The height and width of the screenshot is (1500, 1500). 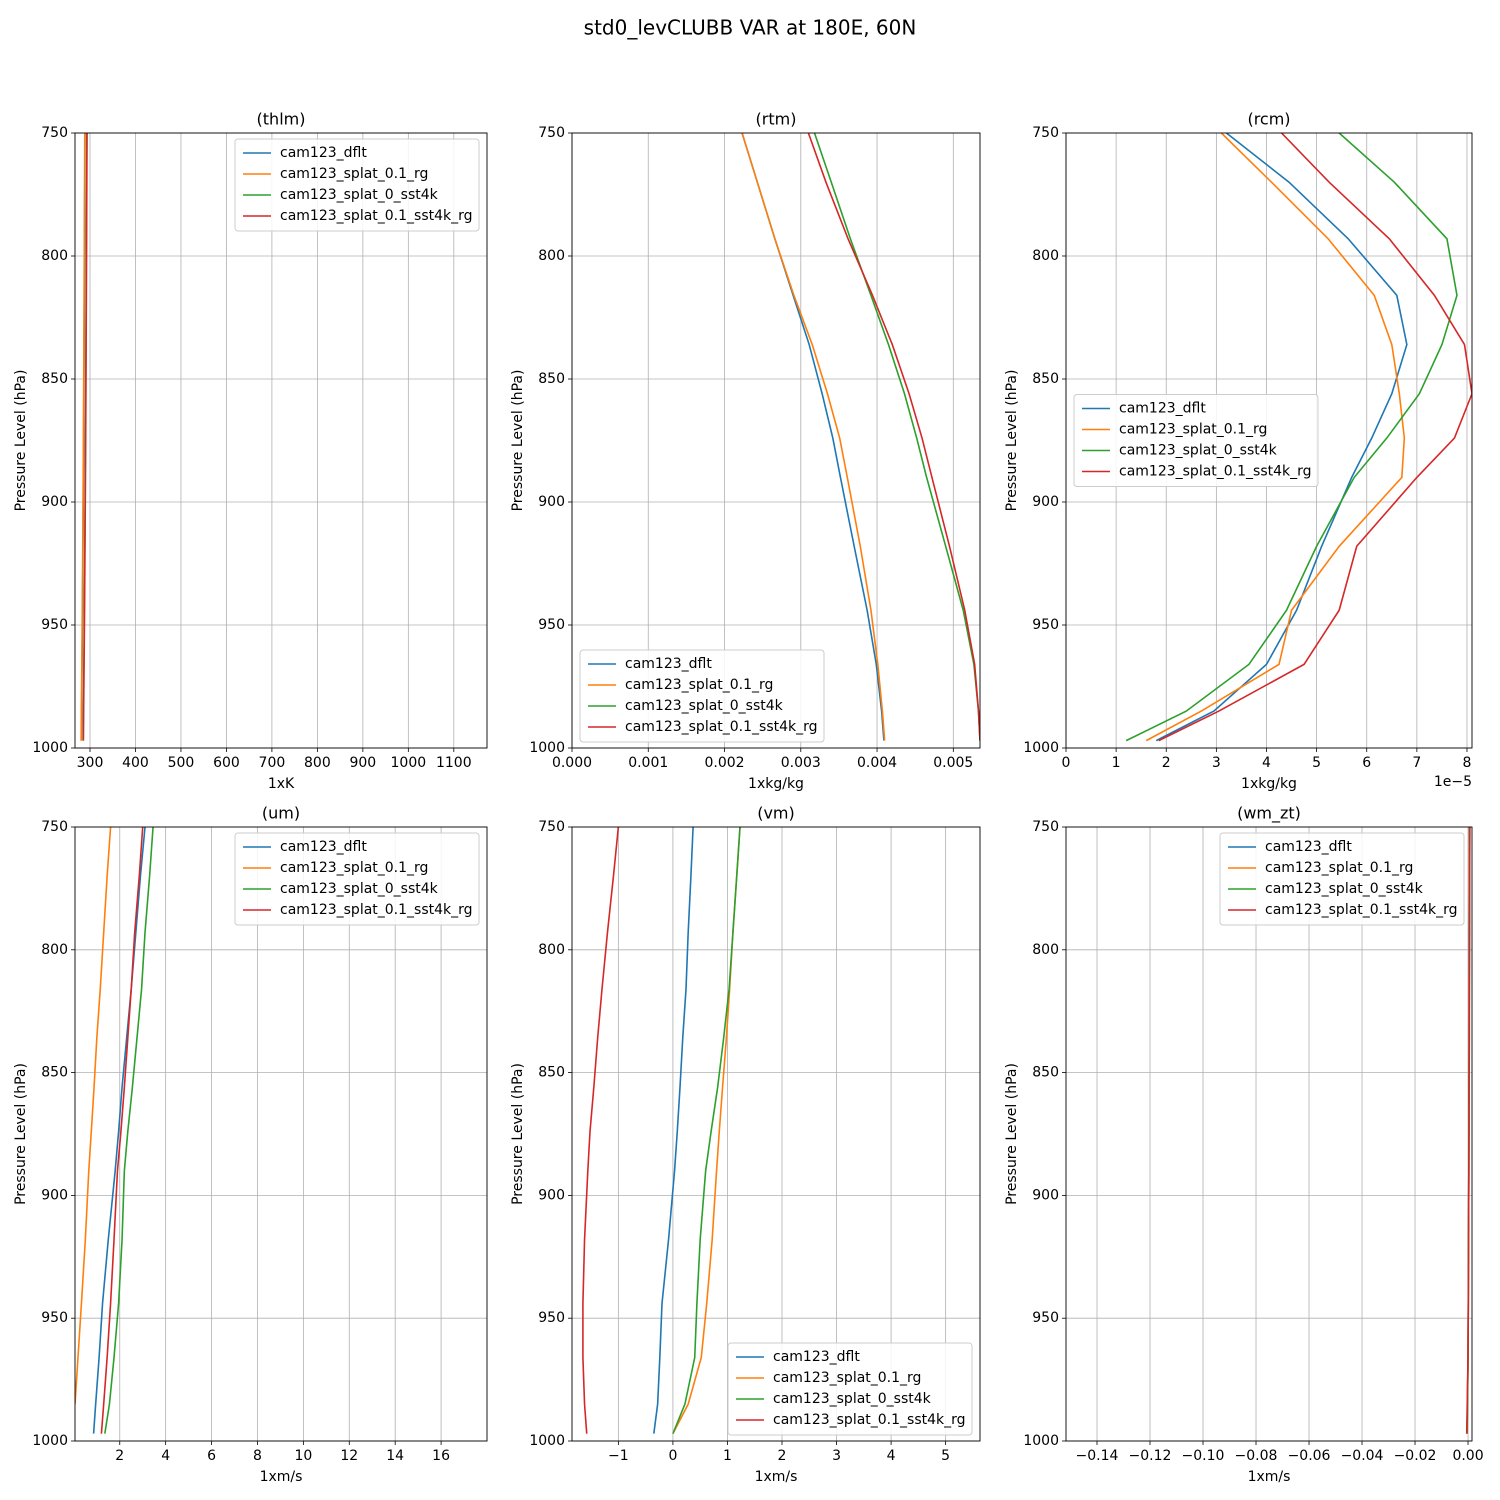 I want to click on x-tick-label: −0.12, so click(x=1150, y=1456).